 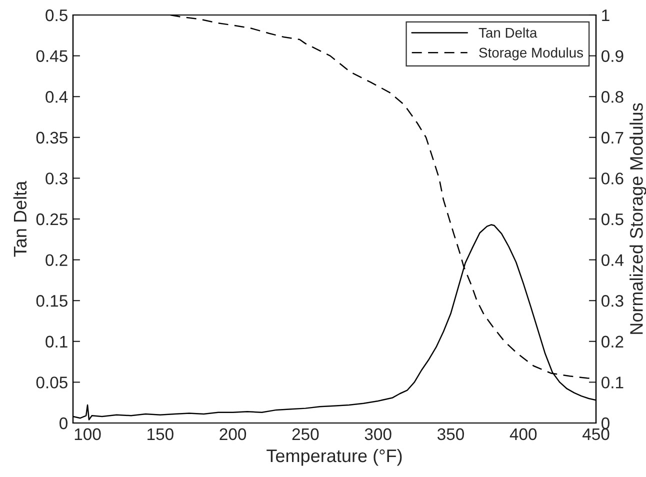 What do you see at coordinates (52, 219) in the screenshot?
I see `y-tick-label: 0.25` at bounding box center [52, 219].